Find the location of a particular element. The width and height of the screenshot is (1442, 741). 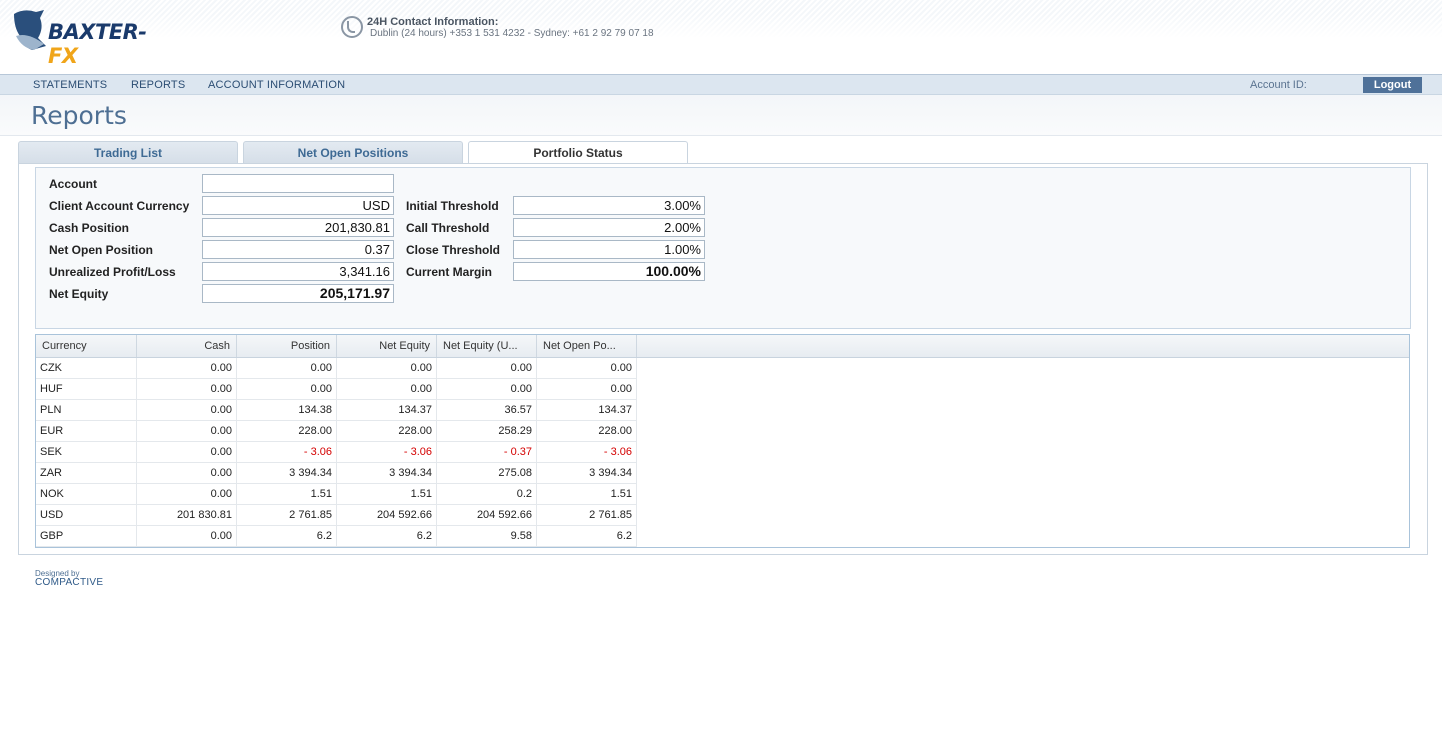

column-header-currency: Currency is located at coordinates (86, 346).